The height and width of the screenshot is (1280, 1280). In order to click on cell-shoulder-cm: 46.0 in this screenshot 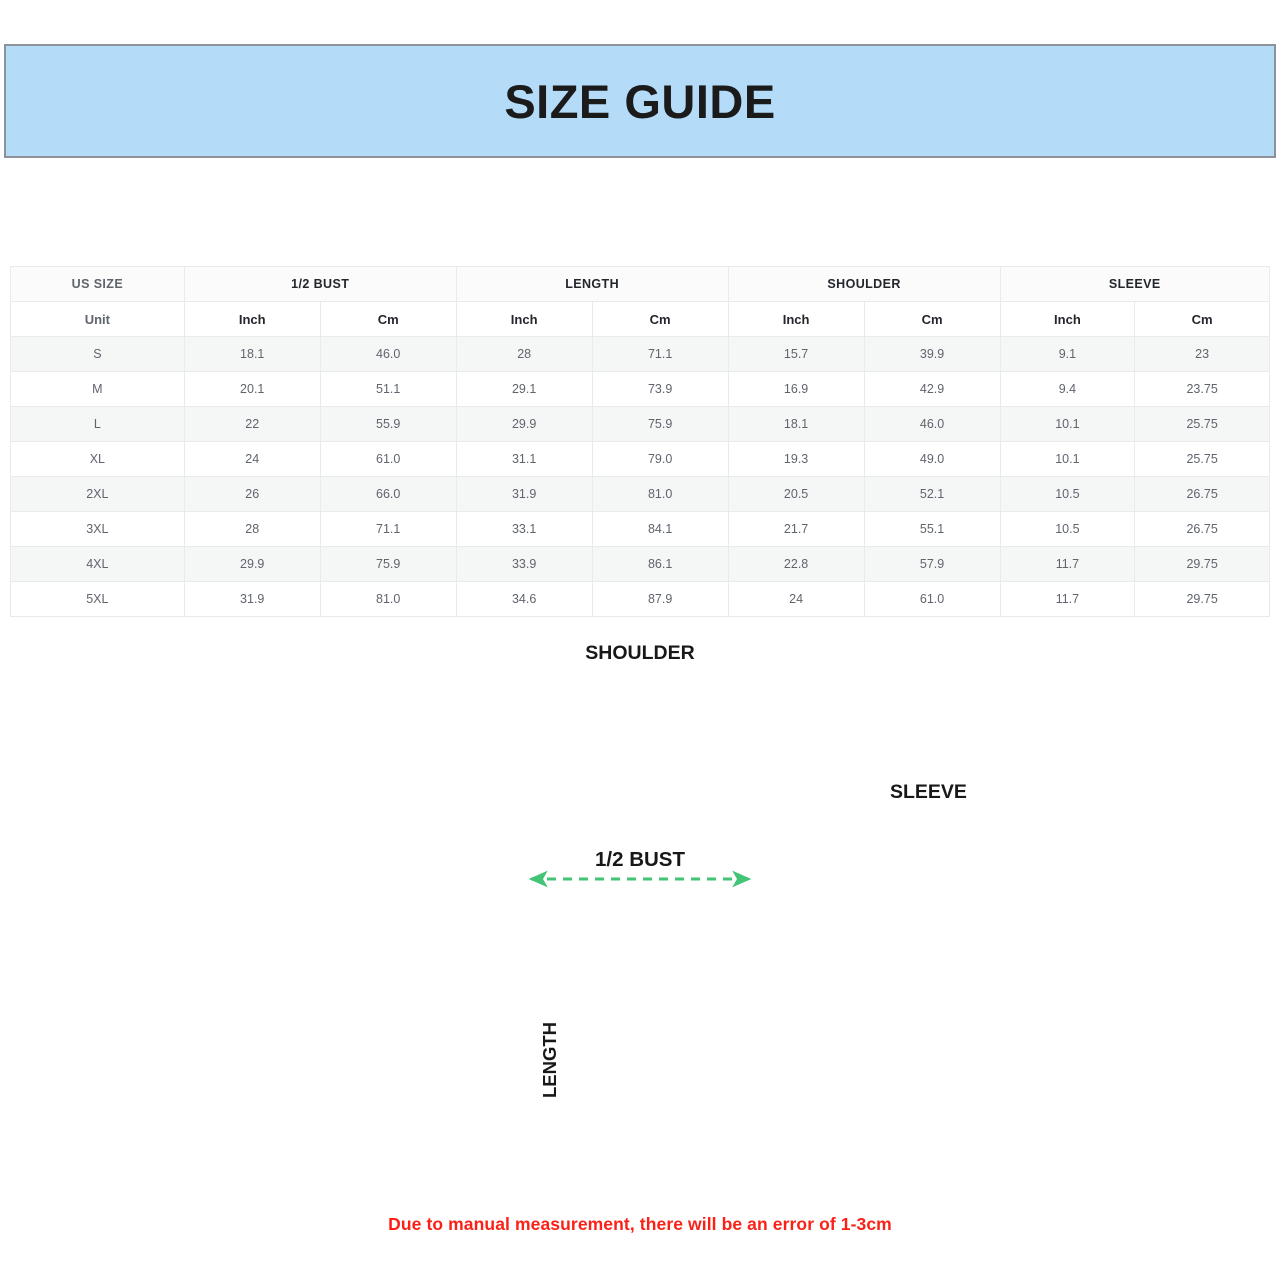, I will do `click(932, 424)`.